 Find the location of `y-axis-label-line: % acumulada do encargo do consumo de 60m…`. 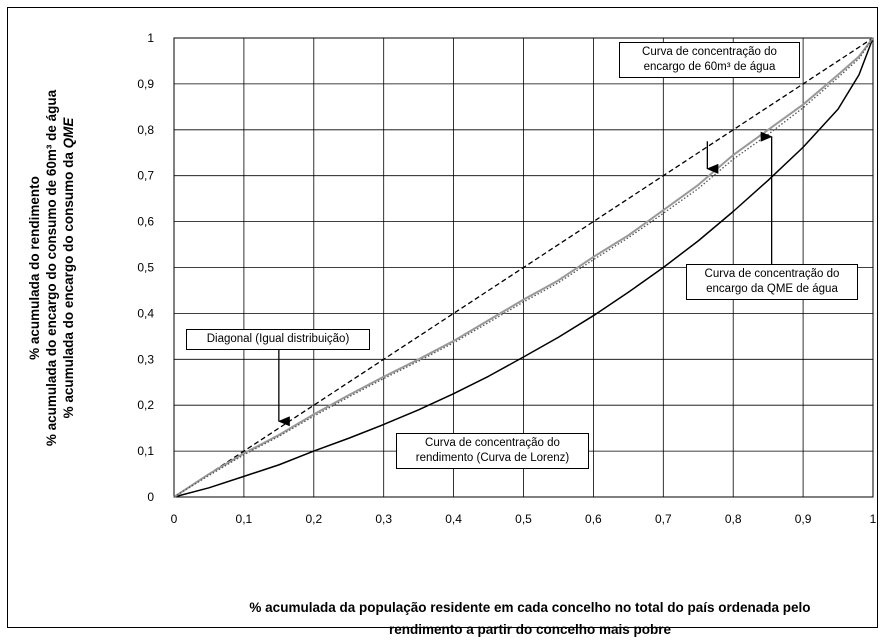

y-axis-label-line: % acumulada do encargo do consumo de 60m… is located at coordinates (51, 267).